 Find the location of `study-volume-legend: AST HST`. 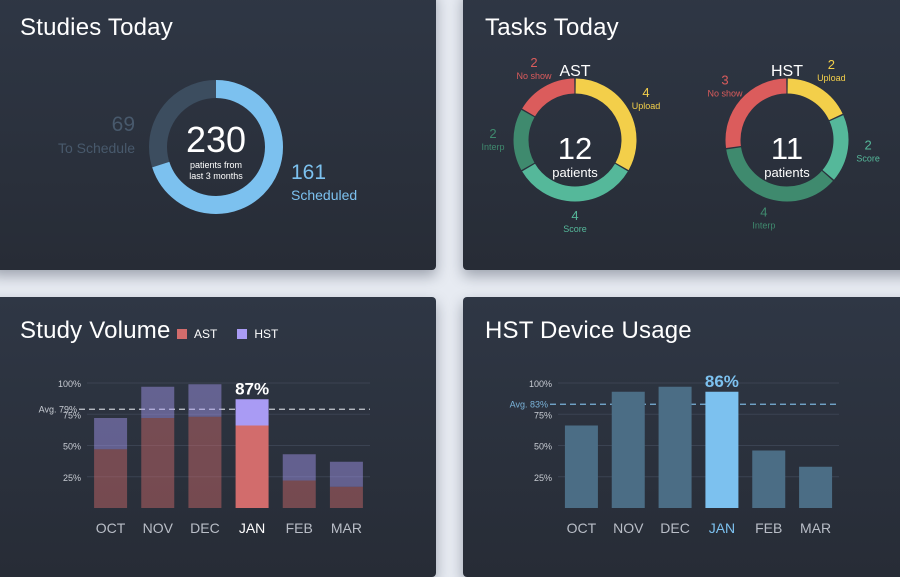

study-volume-legend: AST HST is located at coordinates (237, 334).